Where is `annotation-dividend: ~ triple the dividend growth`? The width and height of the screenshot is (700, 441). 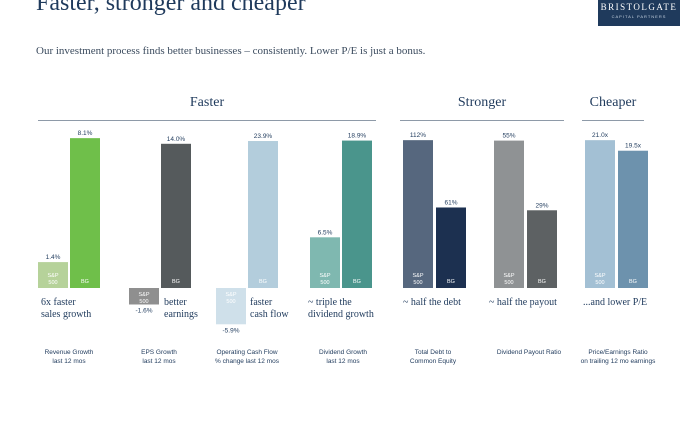 annotation-dividend: ~ triple the dividend growth is located at coordinates (341, 309).